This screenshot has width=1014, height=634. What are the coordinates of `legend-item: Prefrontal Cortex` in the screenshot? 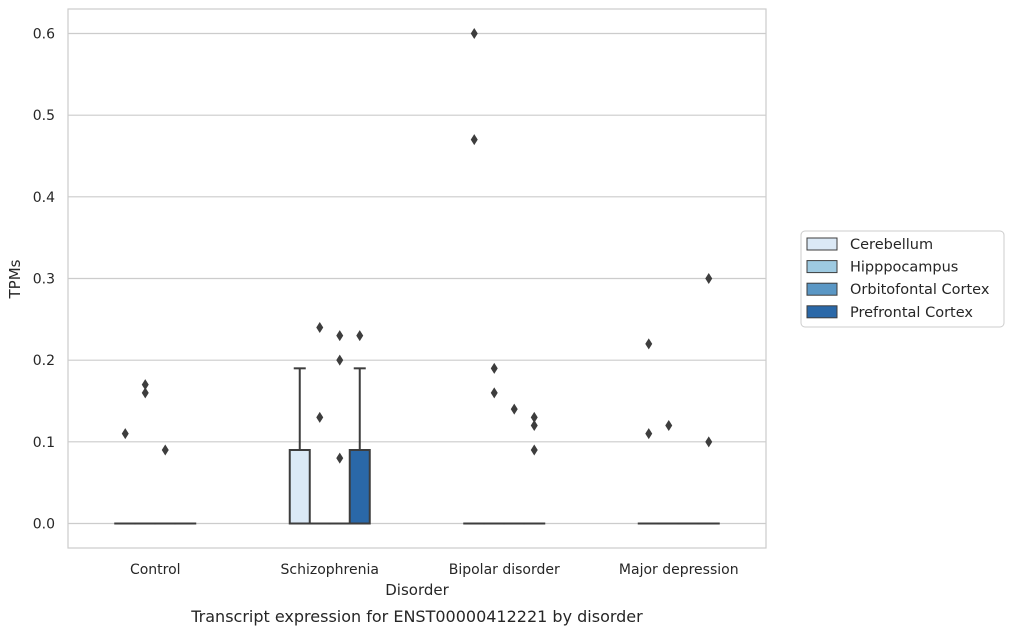 It's located at (889, 313).